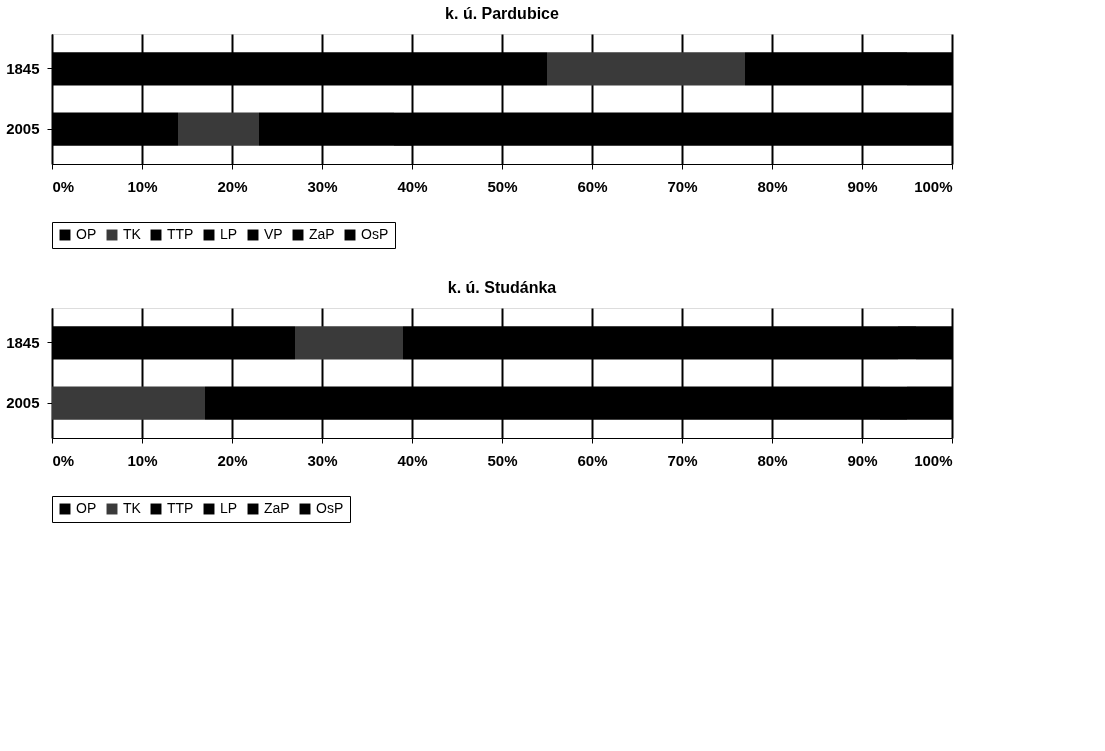 This screenshot has width=1105, height=751. What do you see at coordinates (273, 234) in the screenshot?
I see `legend-label: VP` at bounding box center [273, 234].